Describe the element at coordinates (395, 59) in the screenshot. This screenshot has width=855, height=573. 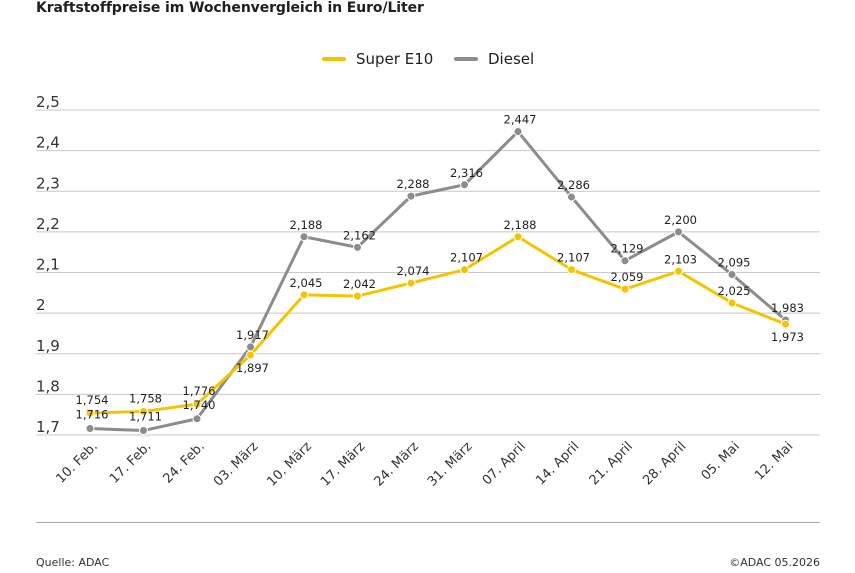
I see `legend-label-super-e10: Super E10` at that location.